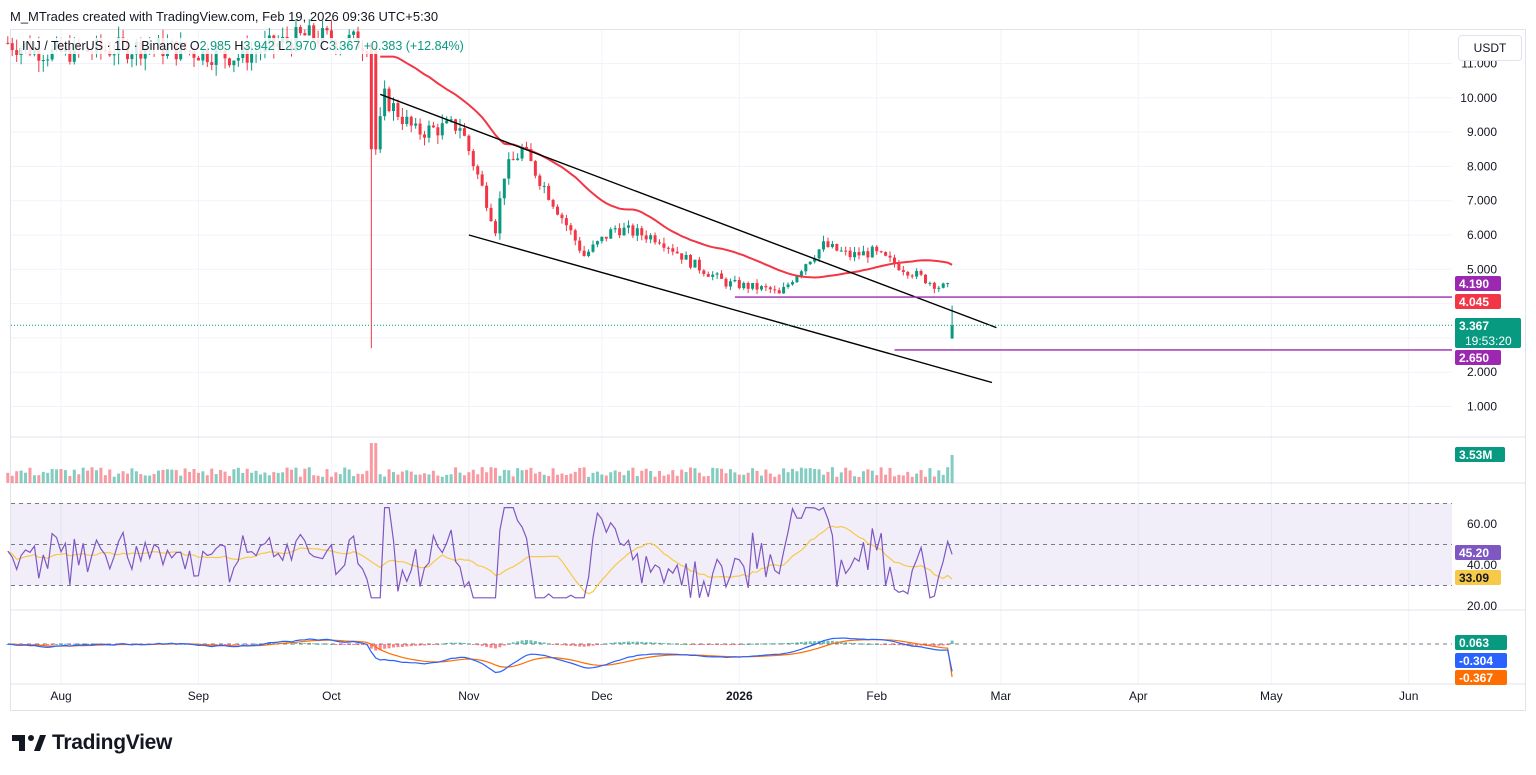 The width and height of the screenshot is (1536, 775). I want to click on macd-label: 0.063, so click(1474, 643).